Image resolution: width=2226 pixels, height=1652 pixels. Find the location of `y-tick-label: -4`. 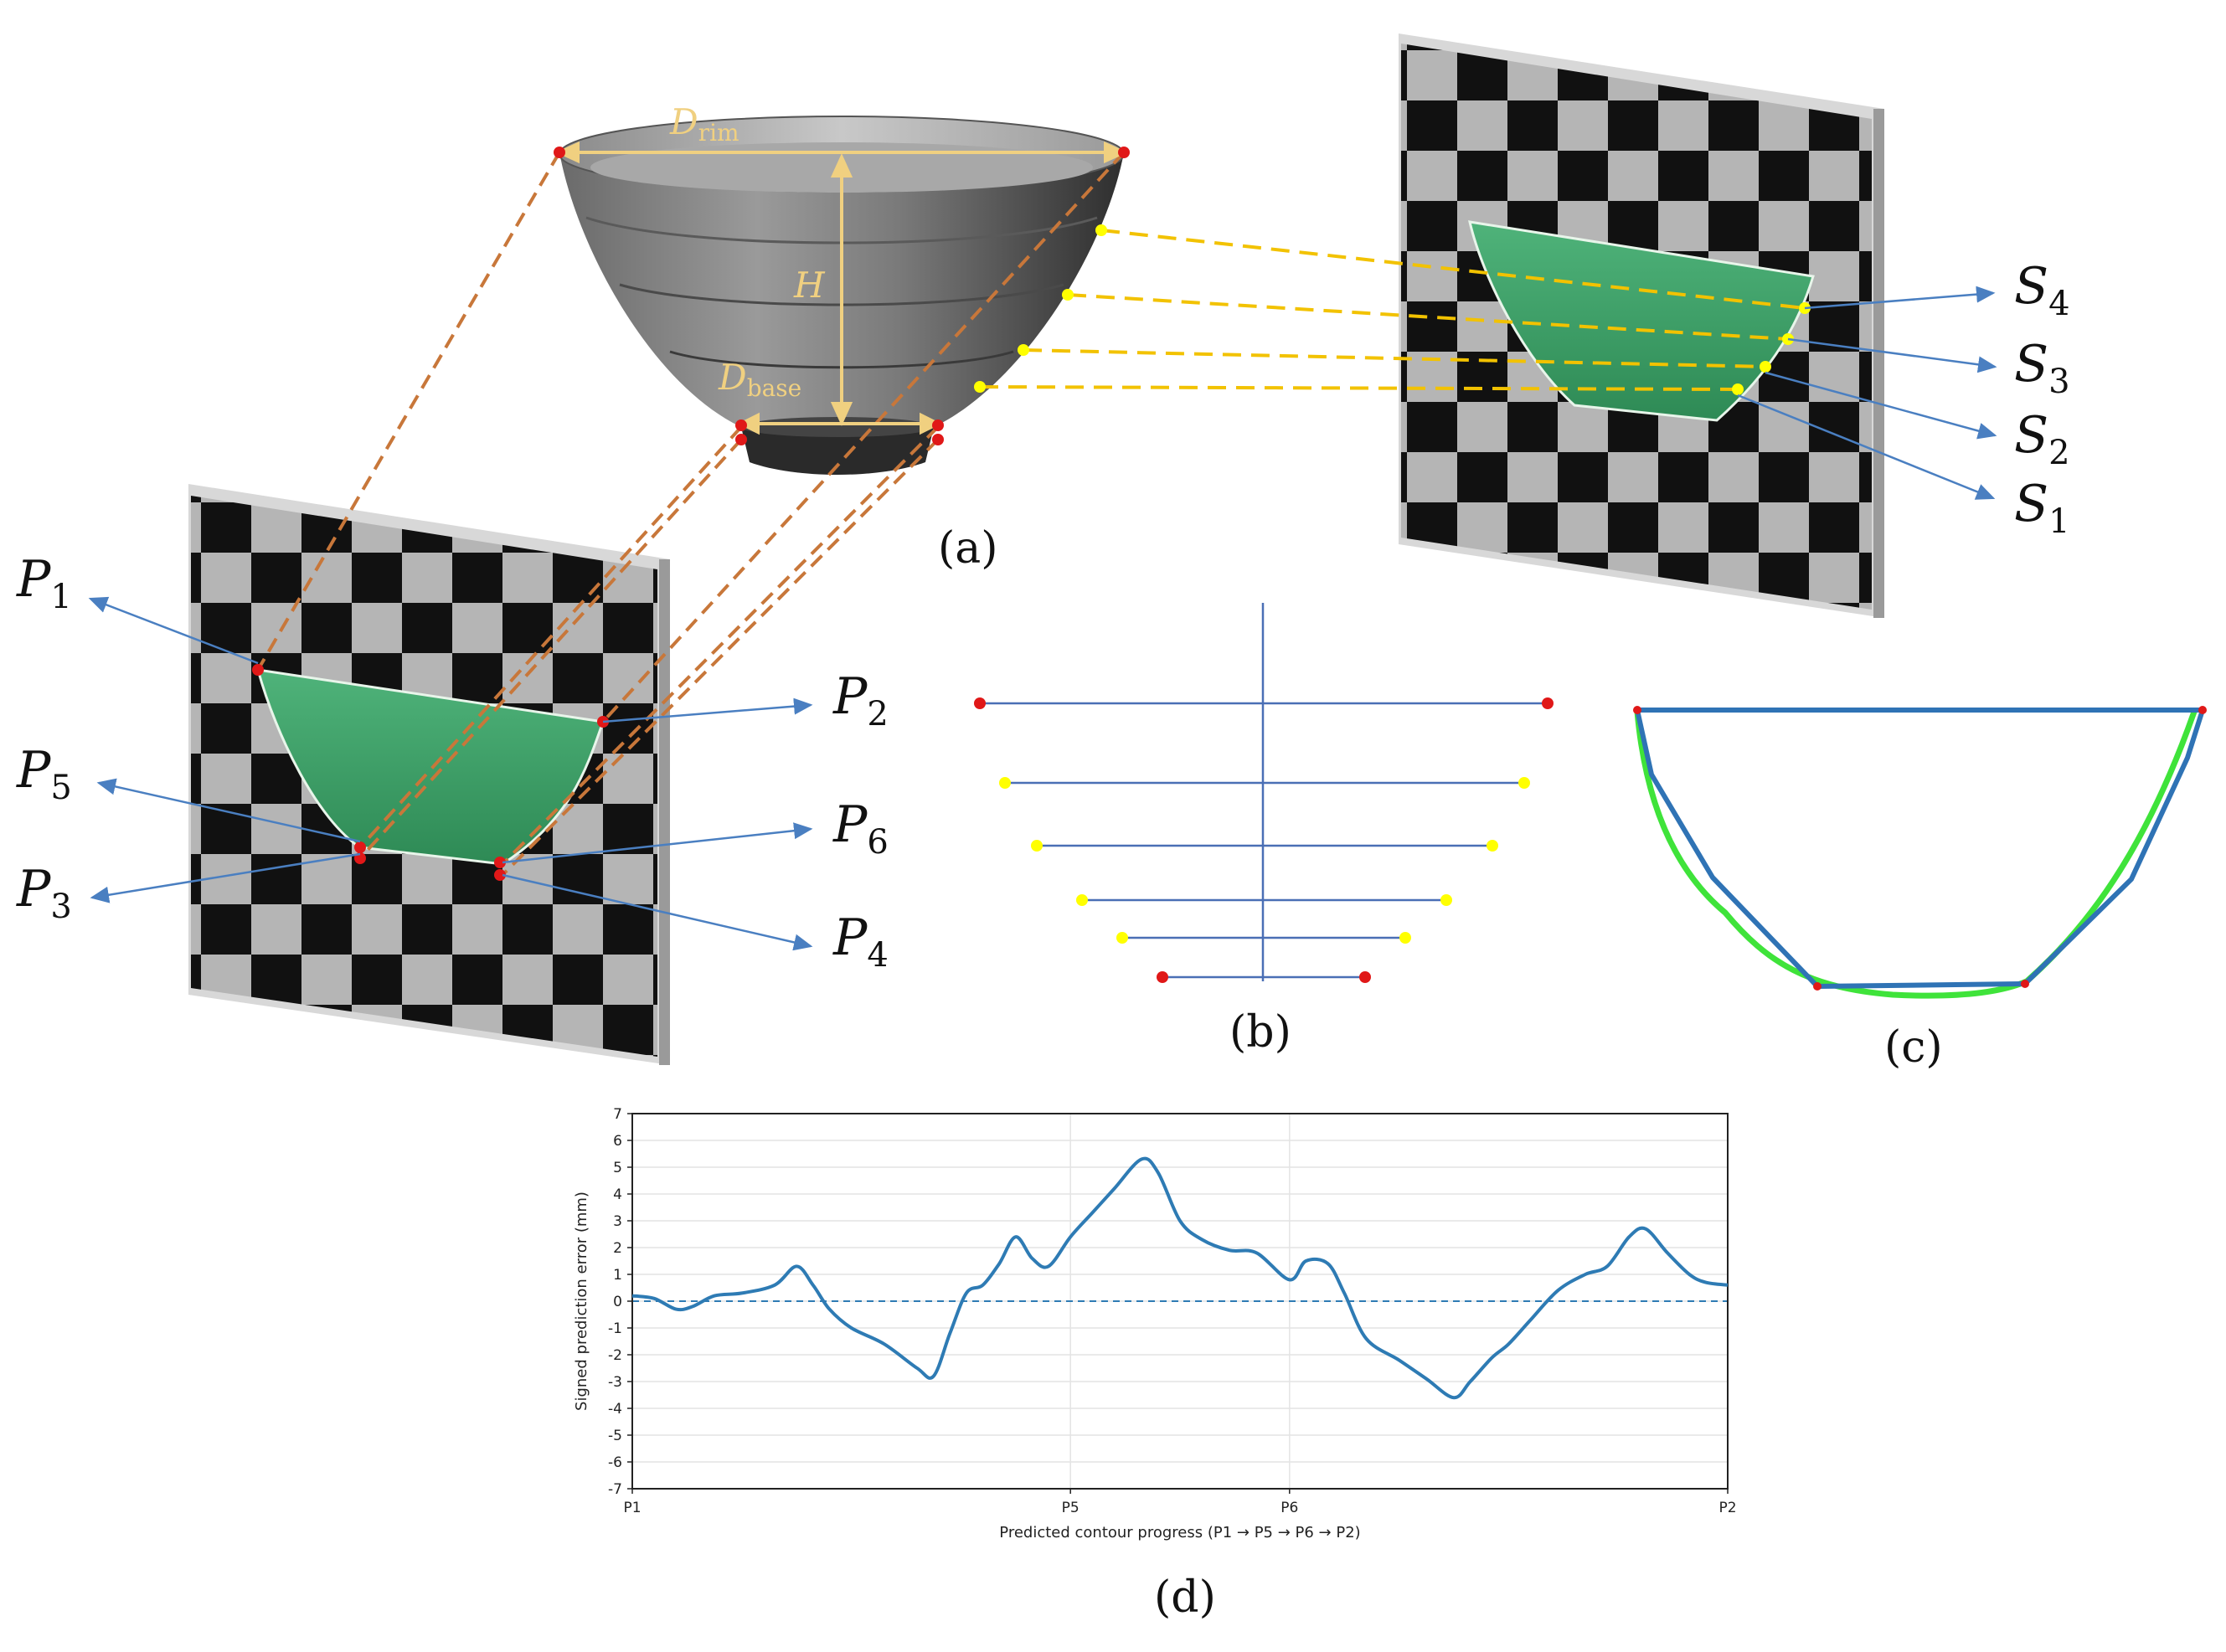

y-tick-label: -4 is located at coordinates (615, 1409).